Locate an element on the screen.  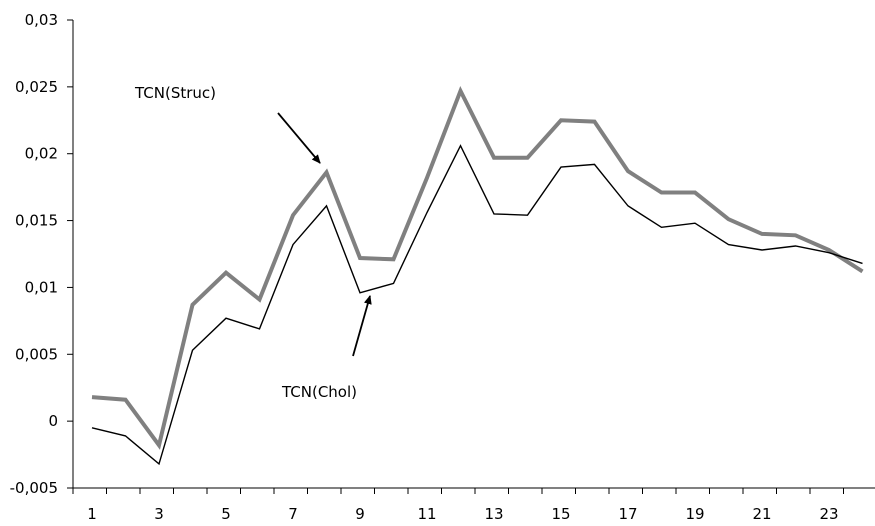
x-tick-label: 7 is located at coordinates (293, 514).